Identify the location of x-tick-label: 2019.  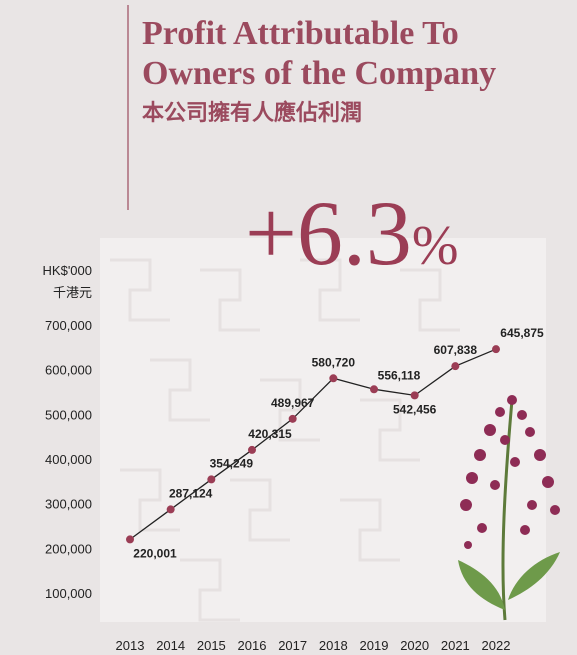
(374, 645).